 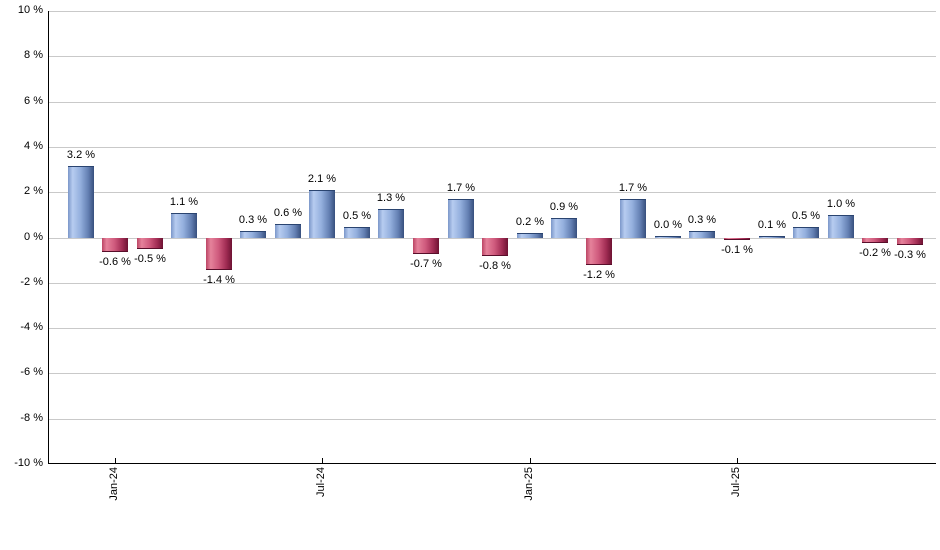 What do you see at coordinates (910, 255) in the screenshot?
I see `bar-value-label: -0.3 %` at bounding box center [910, 255].